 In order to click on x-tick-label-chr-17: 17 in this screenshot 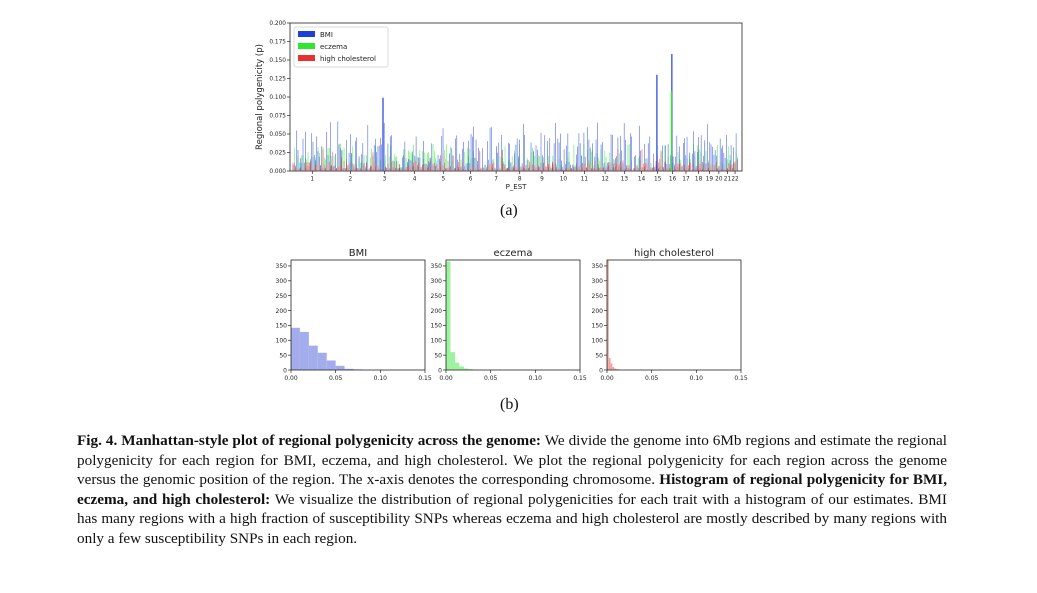, I will do `click(686, 180)`.